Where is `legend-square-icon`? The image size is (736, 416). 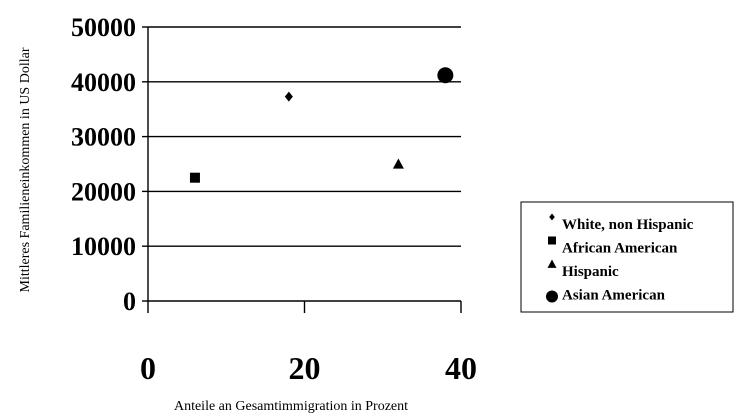
legend-square-icon is located at coordinates (552, 240).